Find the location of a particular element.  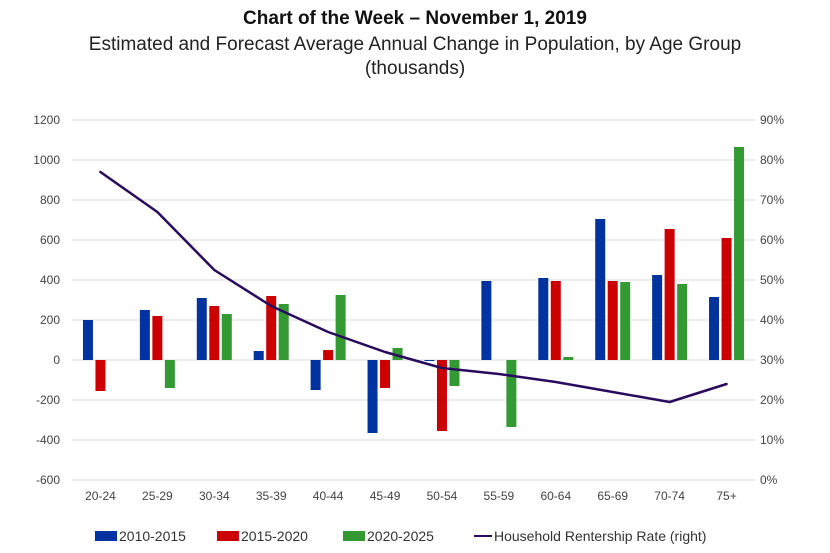

x-tick-label: 70-74 is located at coordinates (669, 496).